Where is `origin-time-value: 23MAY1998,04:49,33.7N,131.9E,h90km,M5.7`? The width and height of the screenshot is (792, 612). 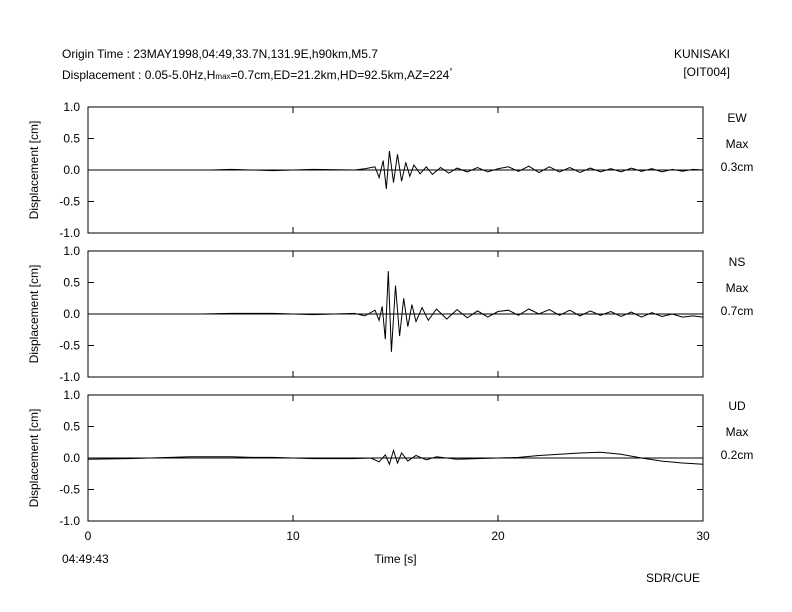
origin-time-value: 23MAY1998,04:49,33.7N,131.9E,h90km,M5.7 is located at coordinates (255, 54).